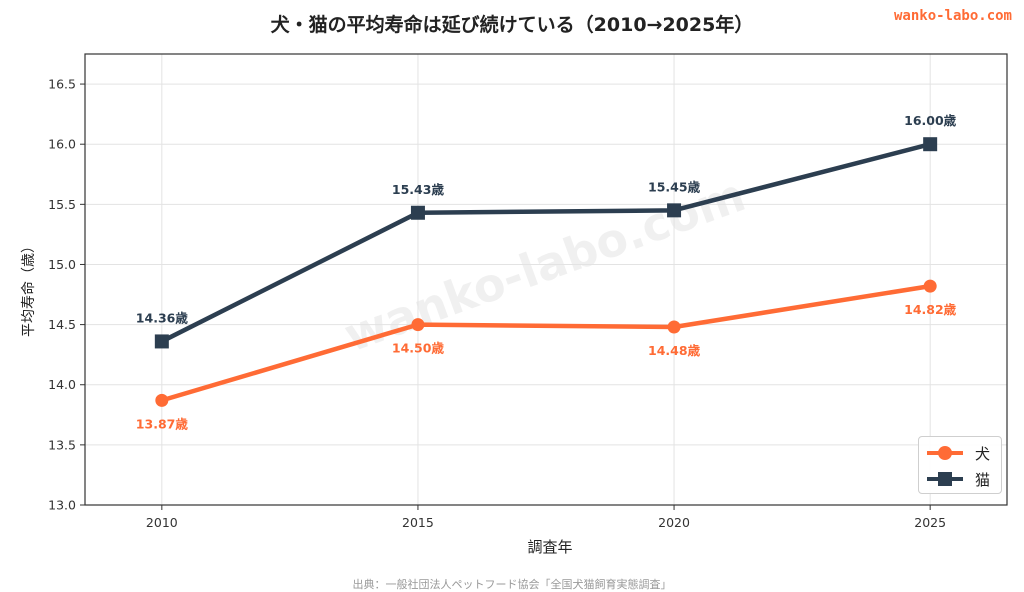  What do you see at coordinates (62, 84) in the screenshot?
I see `y-tick-label: 16.5` at bounding box center [62, 84].